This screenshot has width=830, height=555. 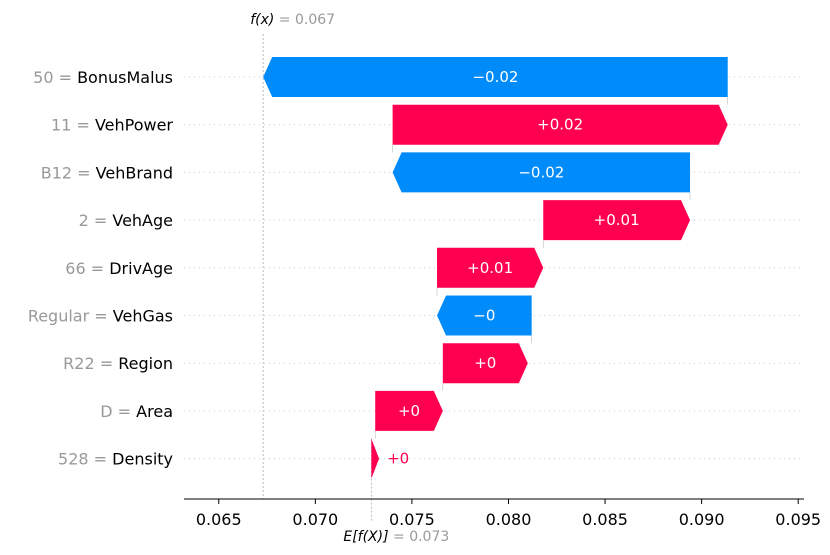 What do you see at coordinates (317, 277) in the screenshot?
I see `reference-lines` at bounding box center [317, 277].